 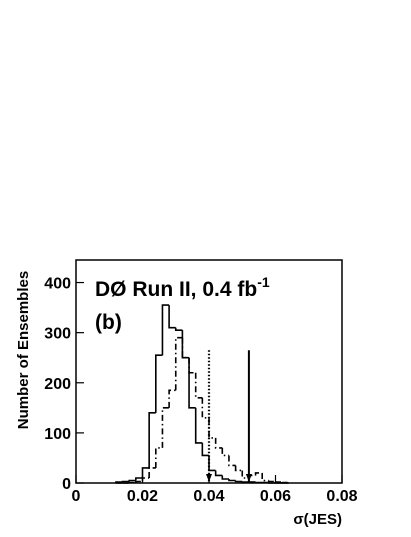 I want to click on x-tick-label: 0, so click(x=76, y=496).